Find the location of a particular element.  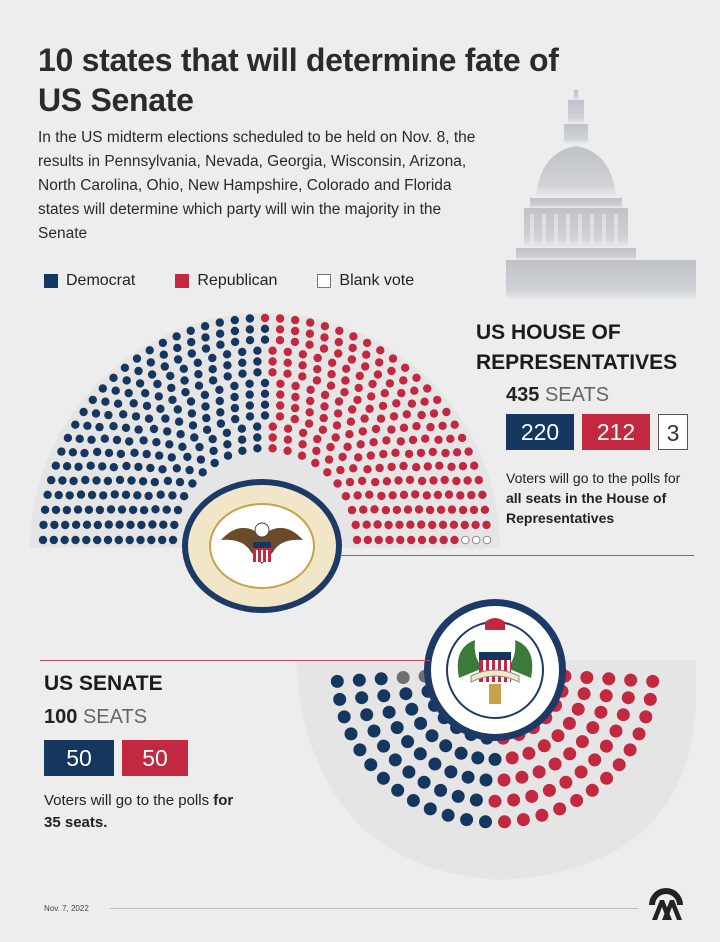

senate-note-plain: Voters will go to the polls is located at coordinates (129, 800).